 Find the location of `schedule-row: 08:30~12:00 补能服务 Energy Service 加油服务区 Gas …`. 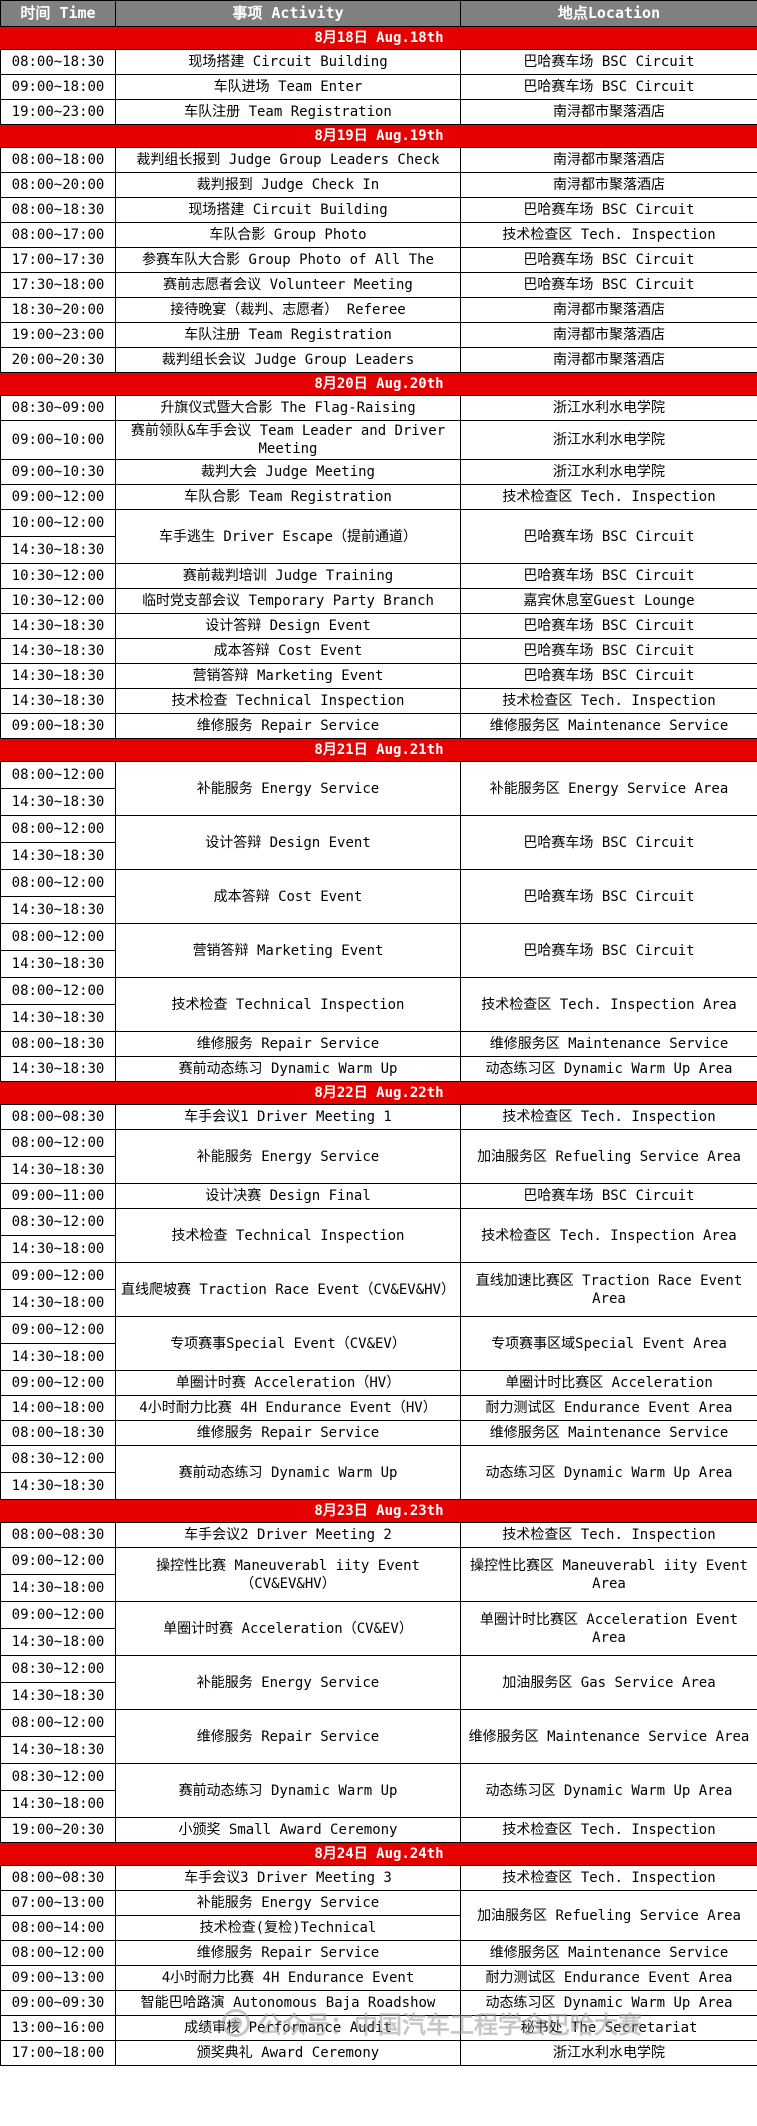

schedule-row: 08:30~12:00 补能服务 Energy Service 加油服务区 Gas … is located at coordinates (378, 1683).